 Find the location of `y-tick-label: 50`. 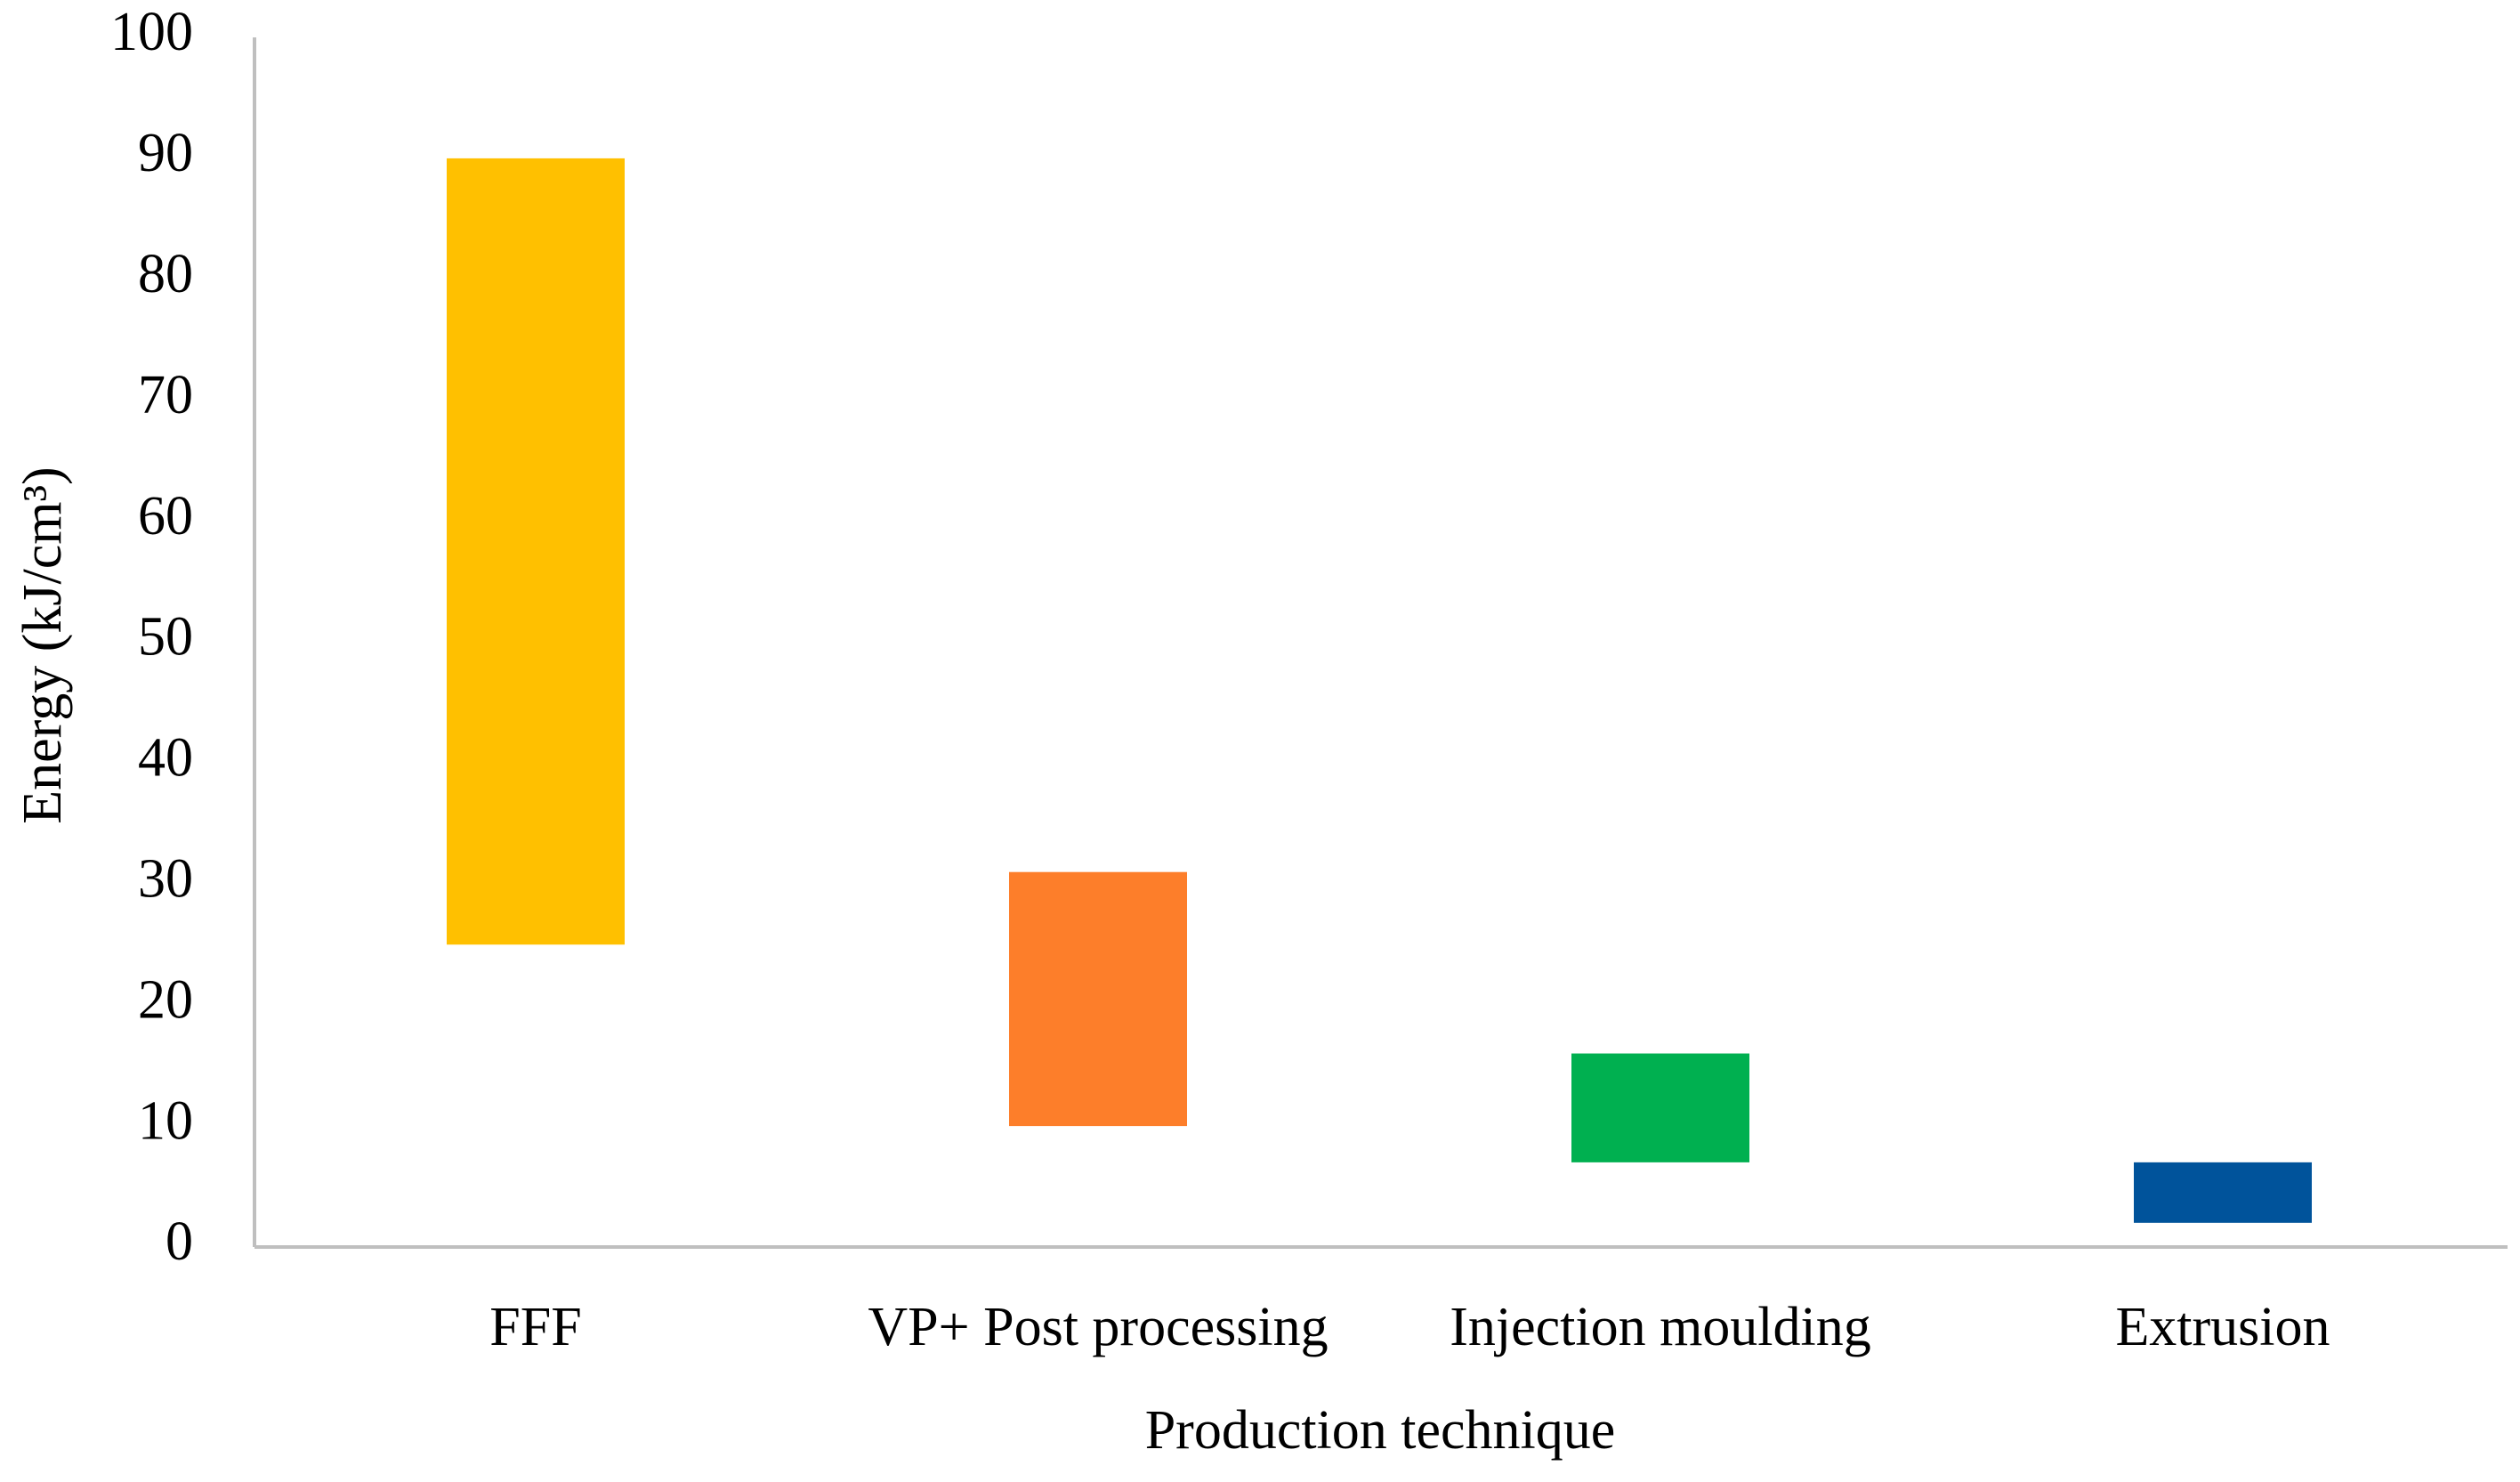

y-tick-label: 50 is located at coordinates (165, 638).